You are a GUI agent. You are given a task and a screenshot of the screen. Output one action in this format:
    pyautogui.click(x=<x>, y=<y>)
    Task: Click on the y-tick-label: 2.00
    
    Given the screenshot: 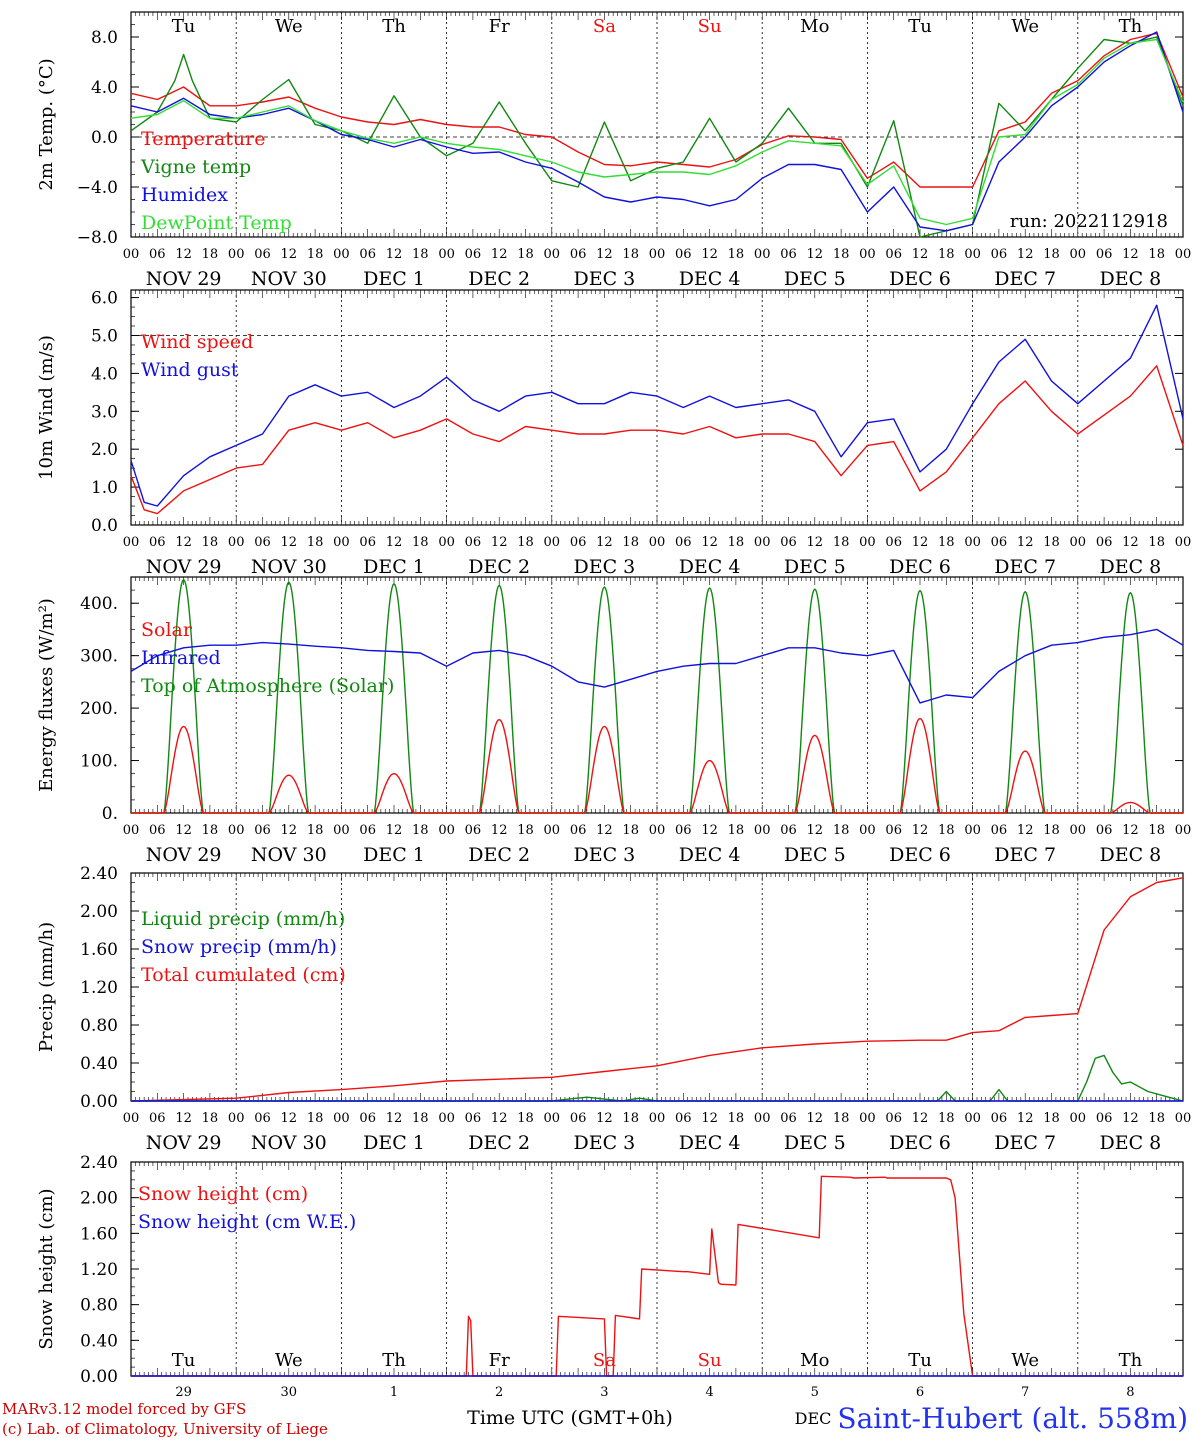 What is the action you would take?
    pyautogui.click(x=99, y=1199)
    